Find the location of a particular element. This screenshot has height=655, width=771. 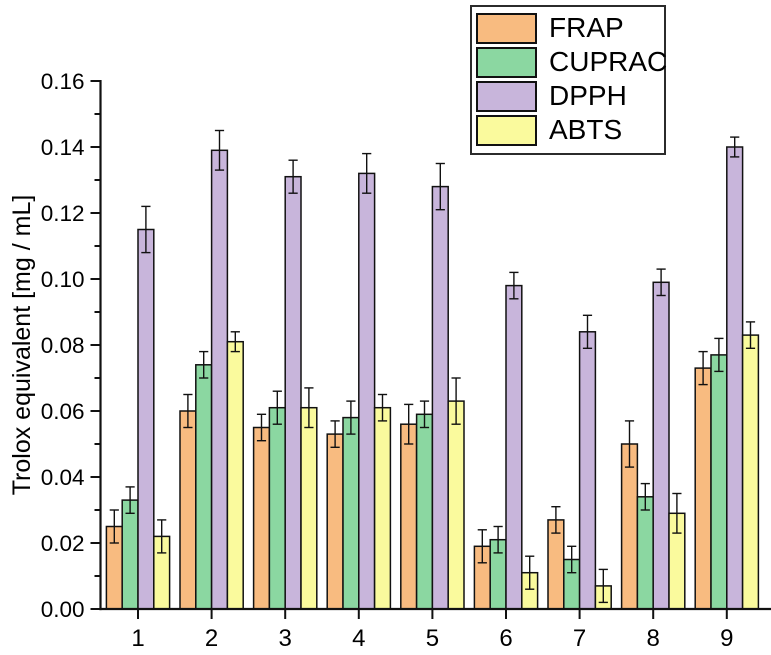

x-tick-labels: 1 2 3 4 5 6 7 8 9 is located at coordinates (432, 638).